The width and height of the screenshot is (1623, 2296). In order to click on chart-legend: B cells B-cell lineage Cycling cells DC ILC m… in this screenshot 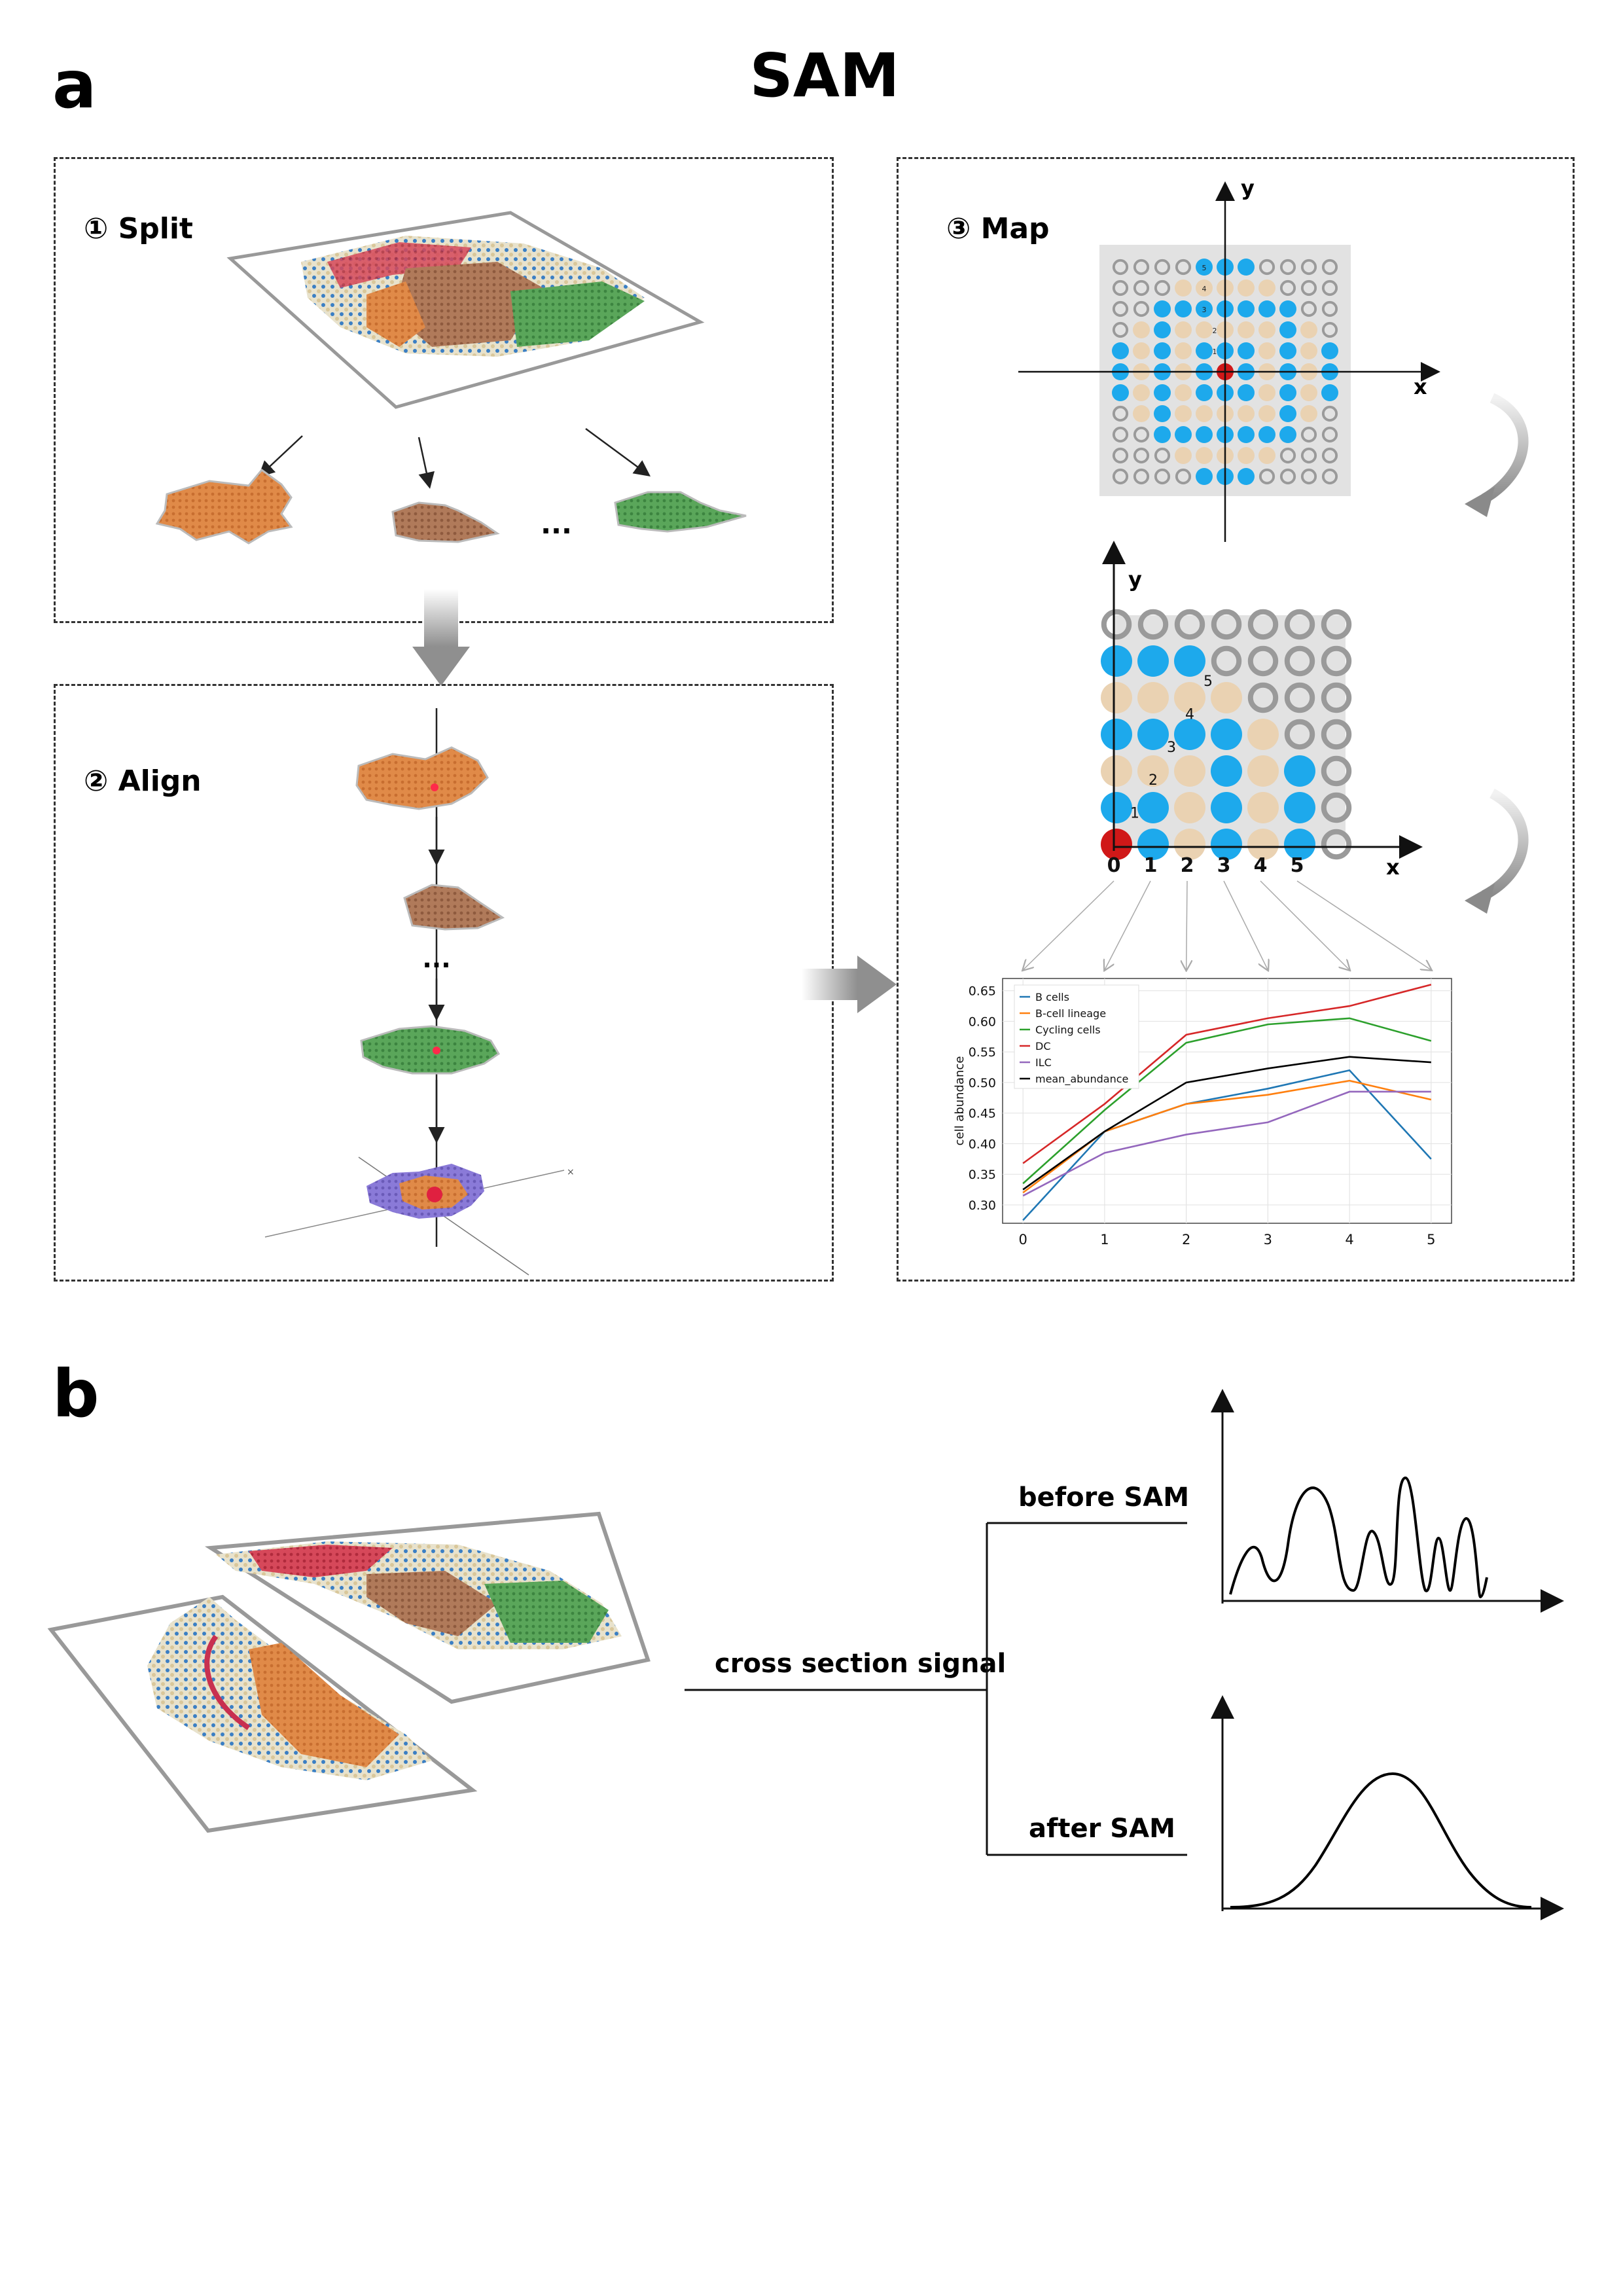, I will do `click(1076, 1036)`.